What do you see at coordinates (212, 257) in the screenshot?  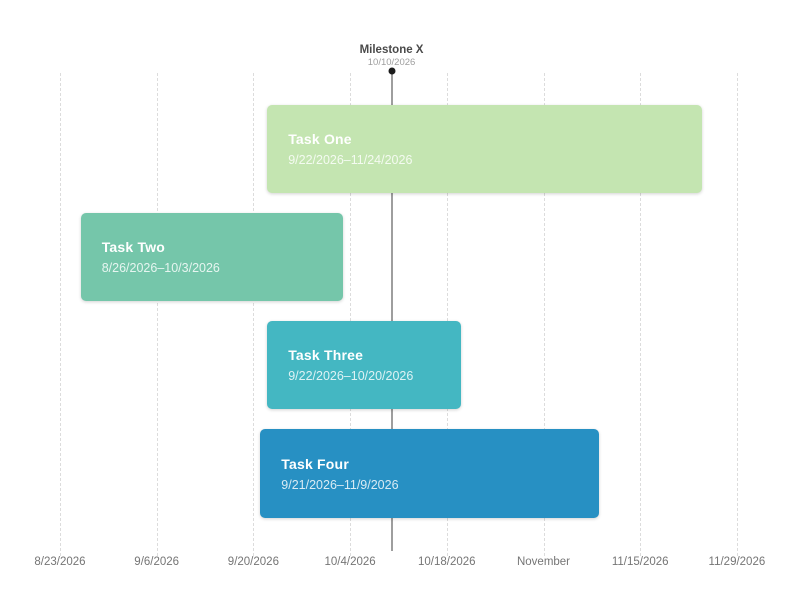 I see `task-bar-task-two: Task Two 8/26/2026–10/3/2026` at bounding box center [212, 257].